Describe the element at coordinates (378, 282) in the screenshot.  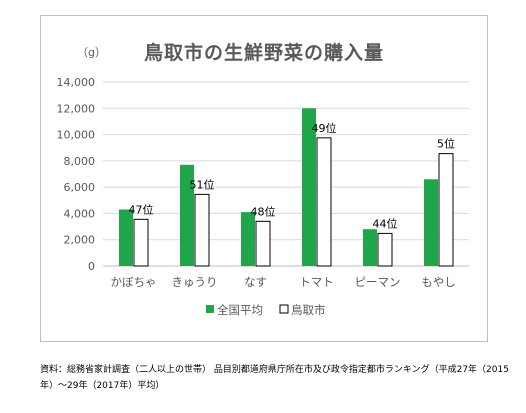
I see `x-tick-label: ピーマン` at that location.